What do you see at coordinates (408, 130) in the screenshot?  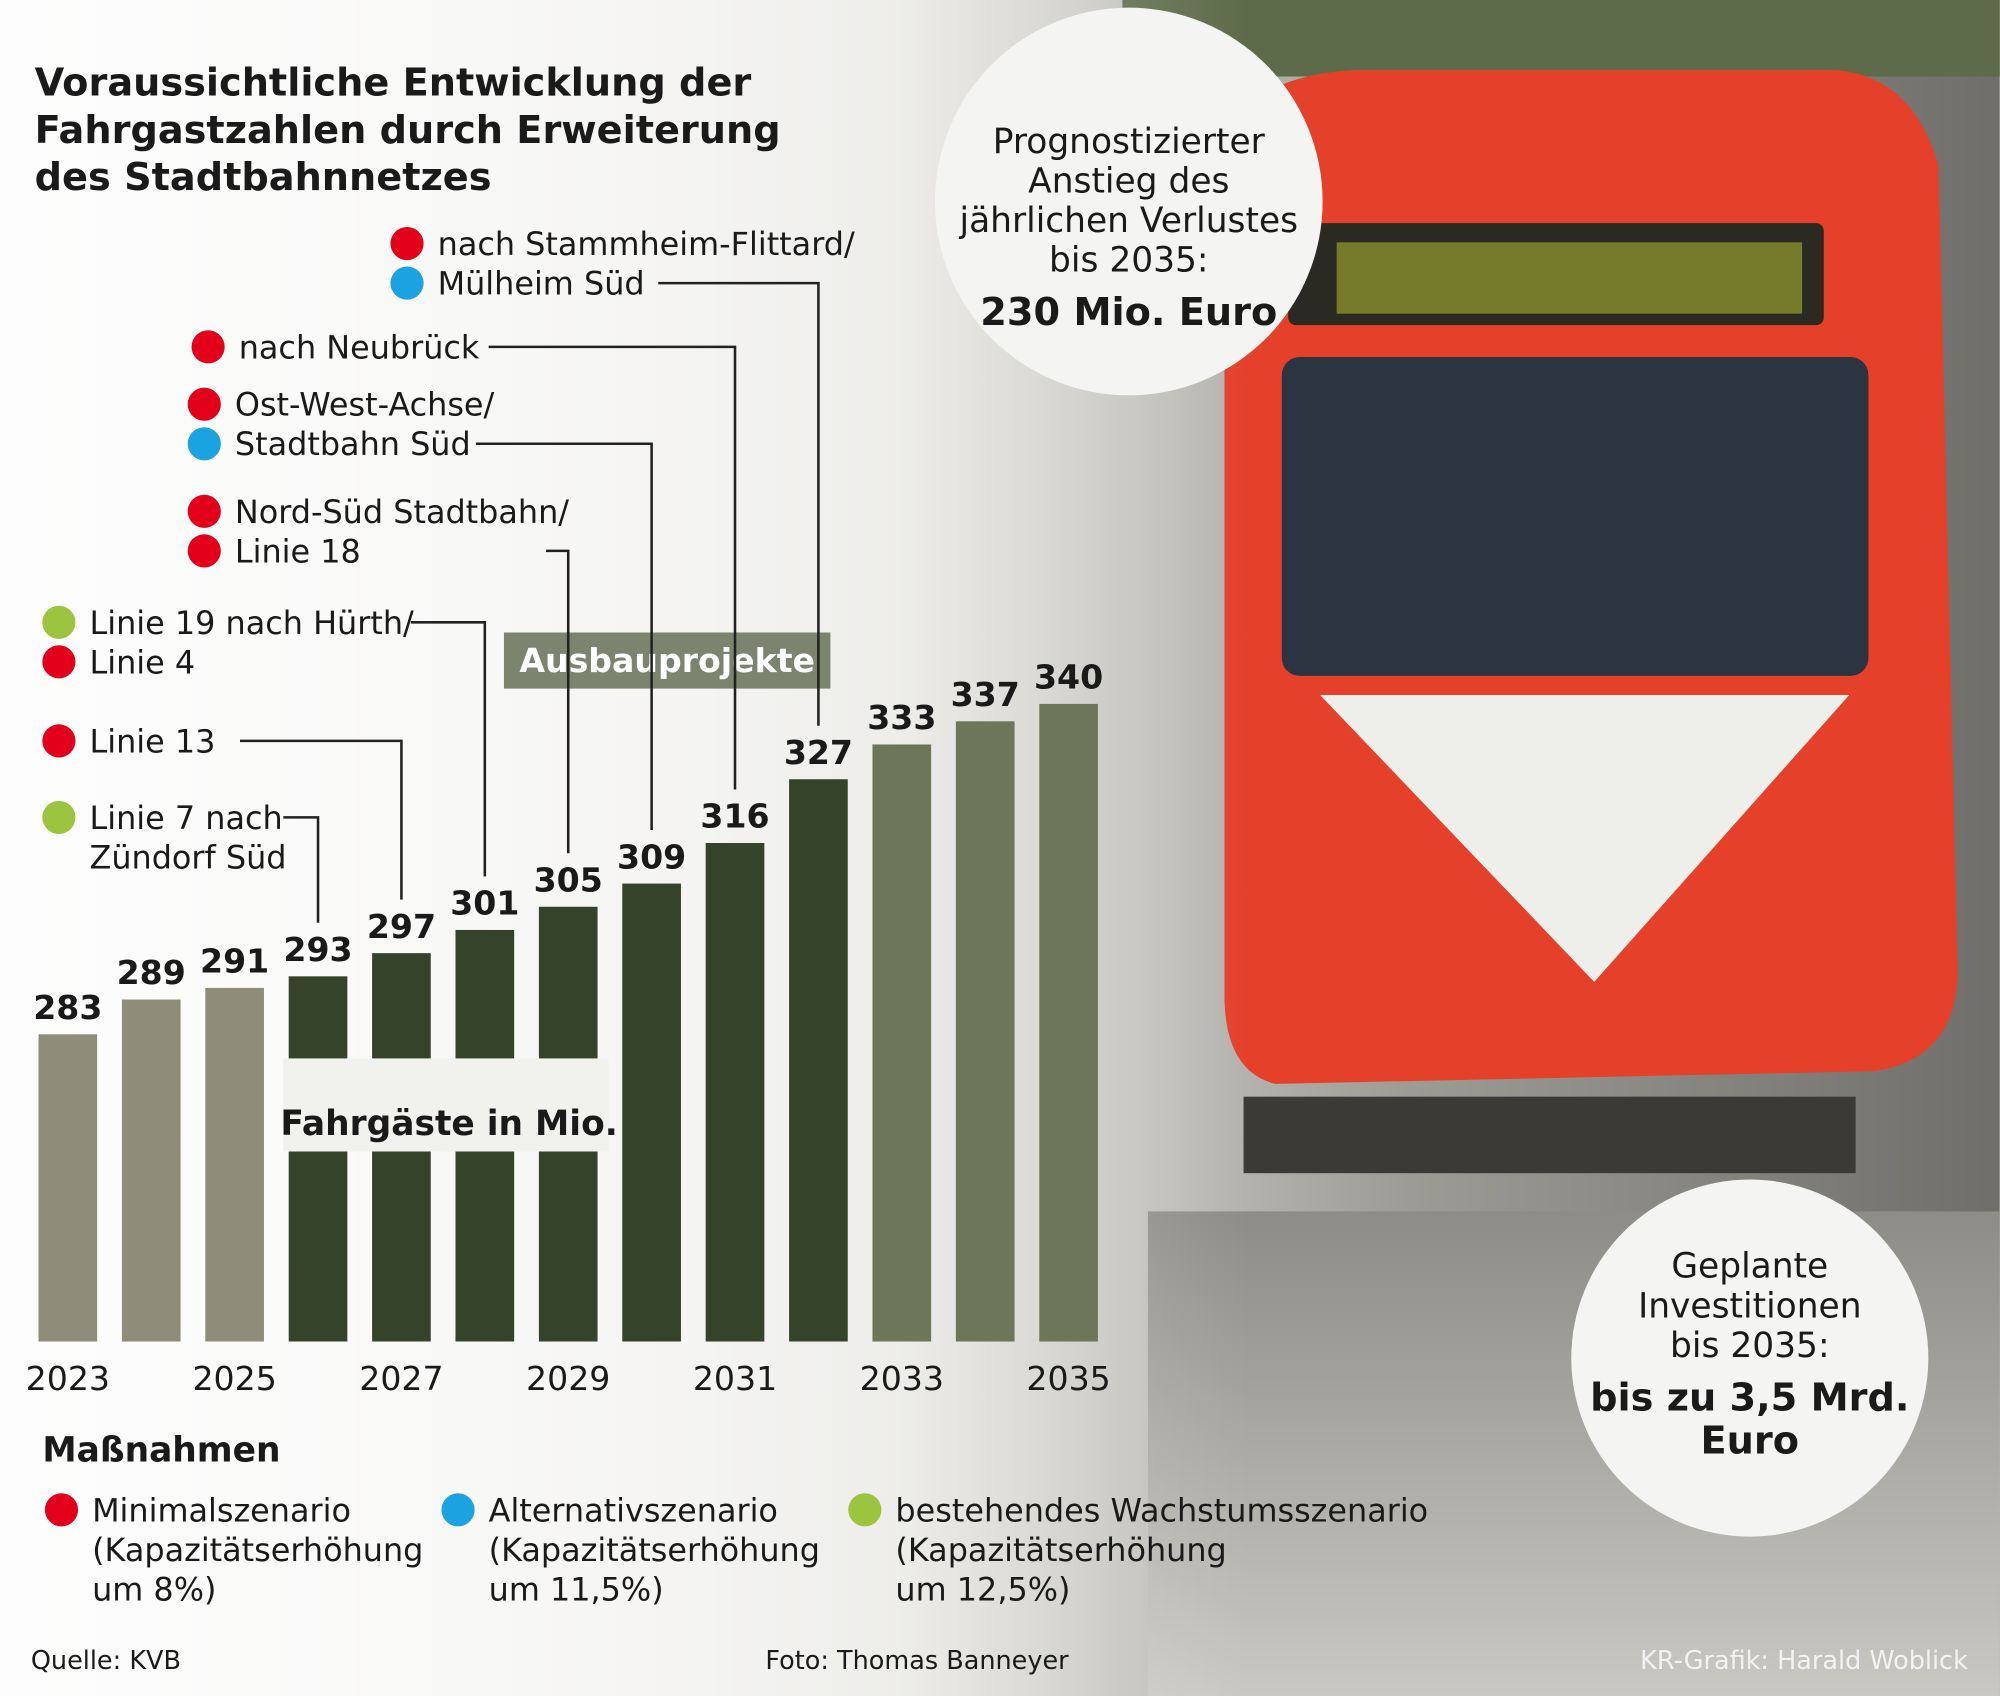 I see `chart-title: Fahrgastzahlen durch Erweiterung` at bounding box center [408, 130].